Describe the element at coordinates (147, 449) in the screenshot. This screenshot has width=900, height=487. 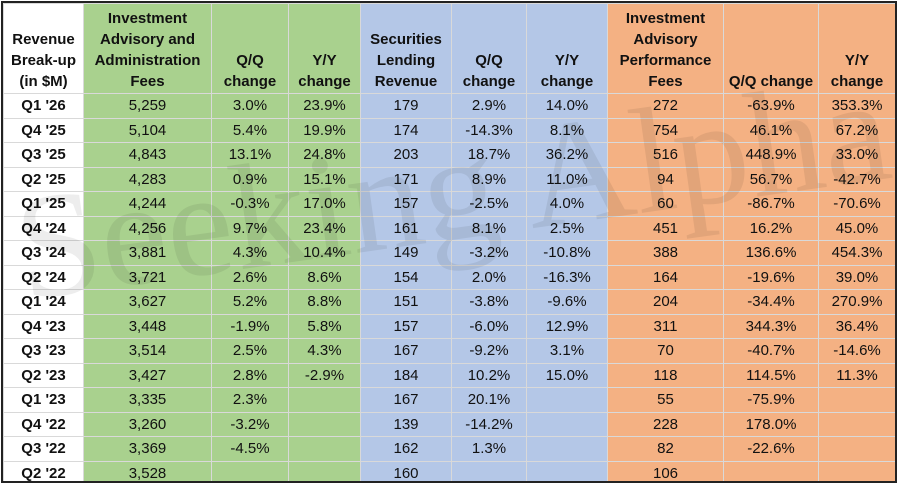
I see `cell: 3,369` at that location.